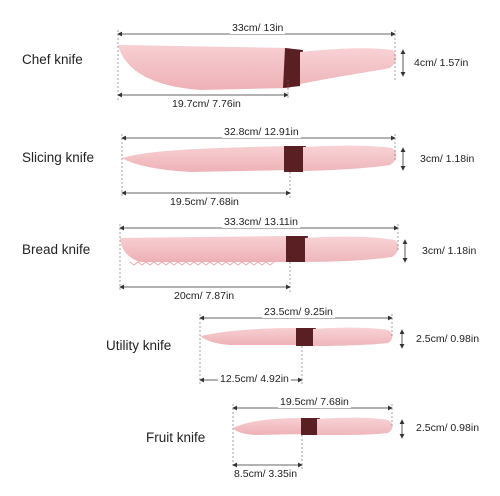 This screenshot has width=500, height=496. I want to click on chef-knife-handle, so click(348, 66).